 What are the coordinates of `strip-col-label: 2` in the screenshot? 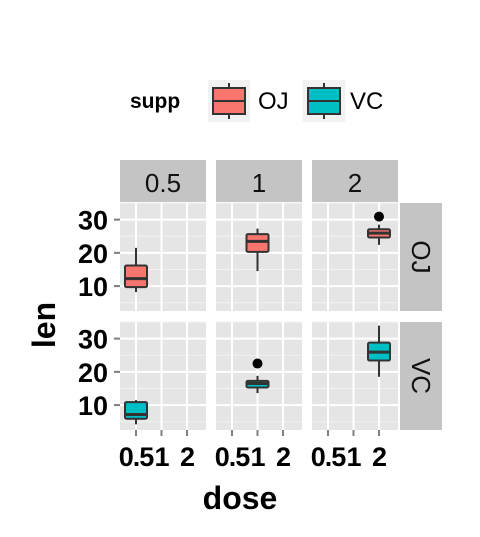 It's located at (355, 183).